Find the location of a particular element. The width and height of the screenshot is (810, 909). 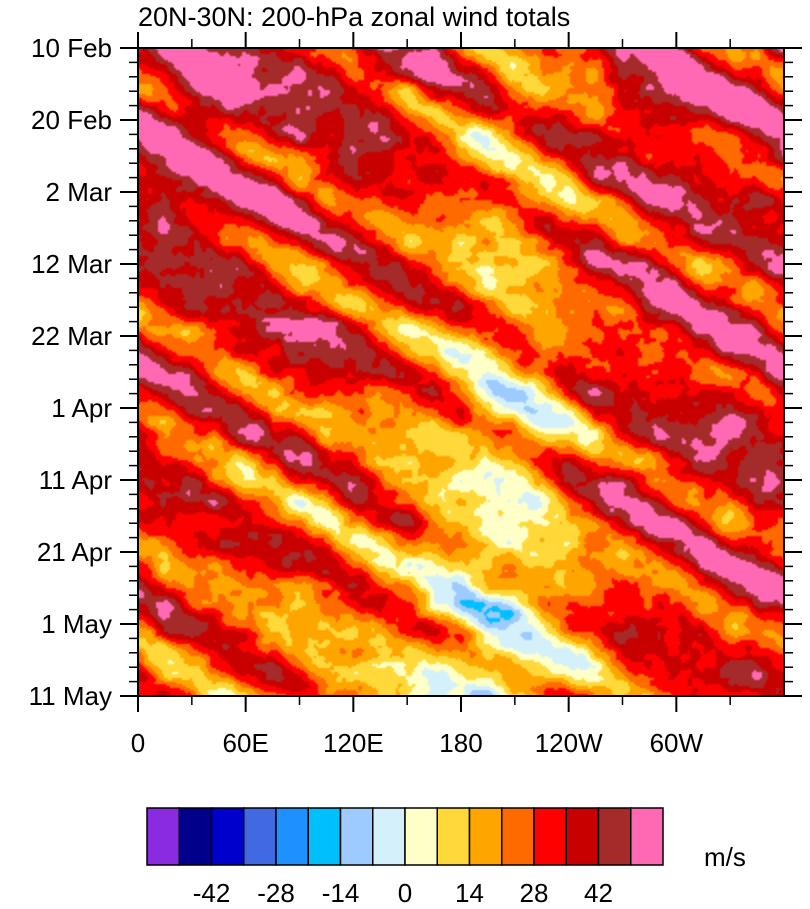

colorbar-label: -28 is located at coordinates (276, 893).